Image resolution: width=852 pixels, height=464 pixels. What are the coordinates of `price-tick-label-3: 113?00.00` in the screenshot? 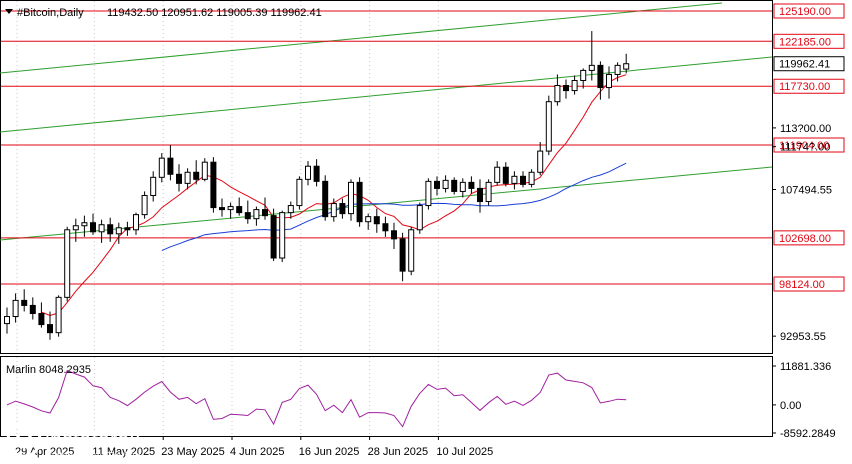 It's located at (805, 129).